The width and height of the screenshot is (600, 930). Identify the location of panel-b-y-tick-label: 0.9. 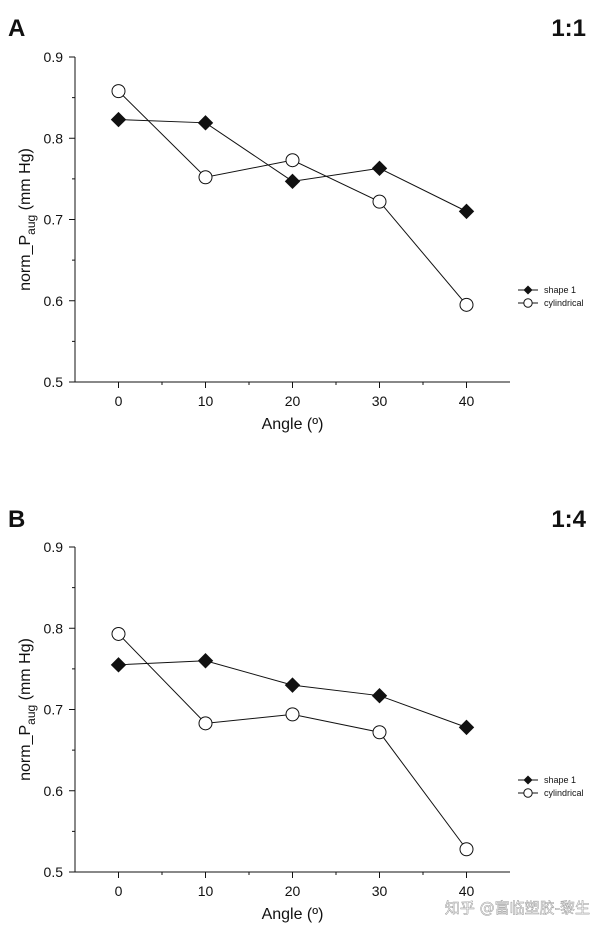
(54, 547).